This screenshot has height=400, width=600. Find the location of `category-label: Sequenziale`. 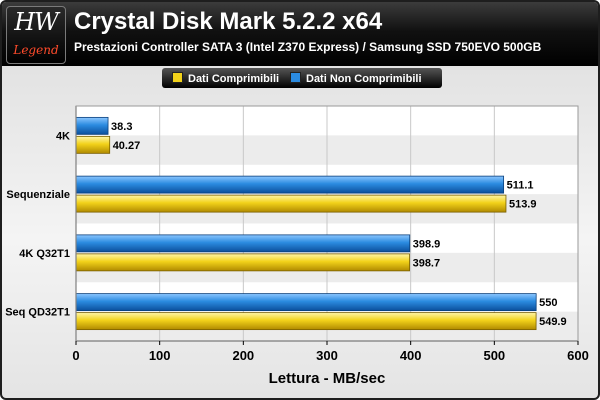

category-label: Sequenziale is located at coordinates (38, 195).